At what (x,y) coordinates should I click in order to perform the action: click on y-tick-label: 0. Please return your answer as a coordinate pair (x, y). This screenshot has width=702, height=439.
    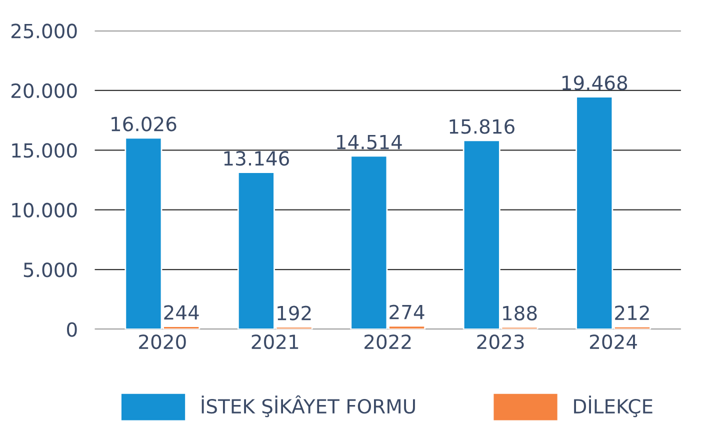
    Looking at the image, I should click on (72, 329).